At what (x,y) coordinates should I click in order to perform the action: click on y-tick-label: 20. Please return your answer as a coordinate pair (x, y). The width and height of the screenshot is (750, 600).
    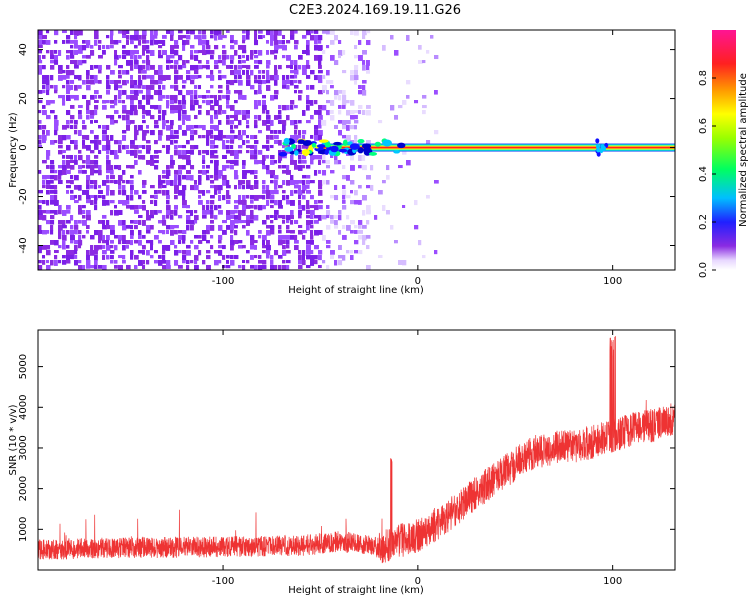
    Looking at the image, I should click on (23, 98).